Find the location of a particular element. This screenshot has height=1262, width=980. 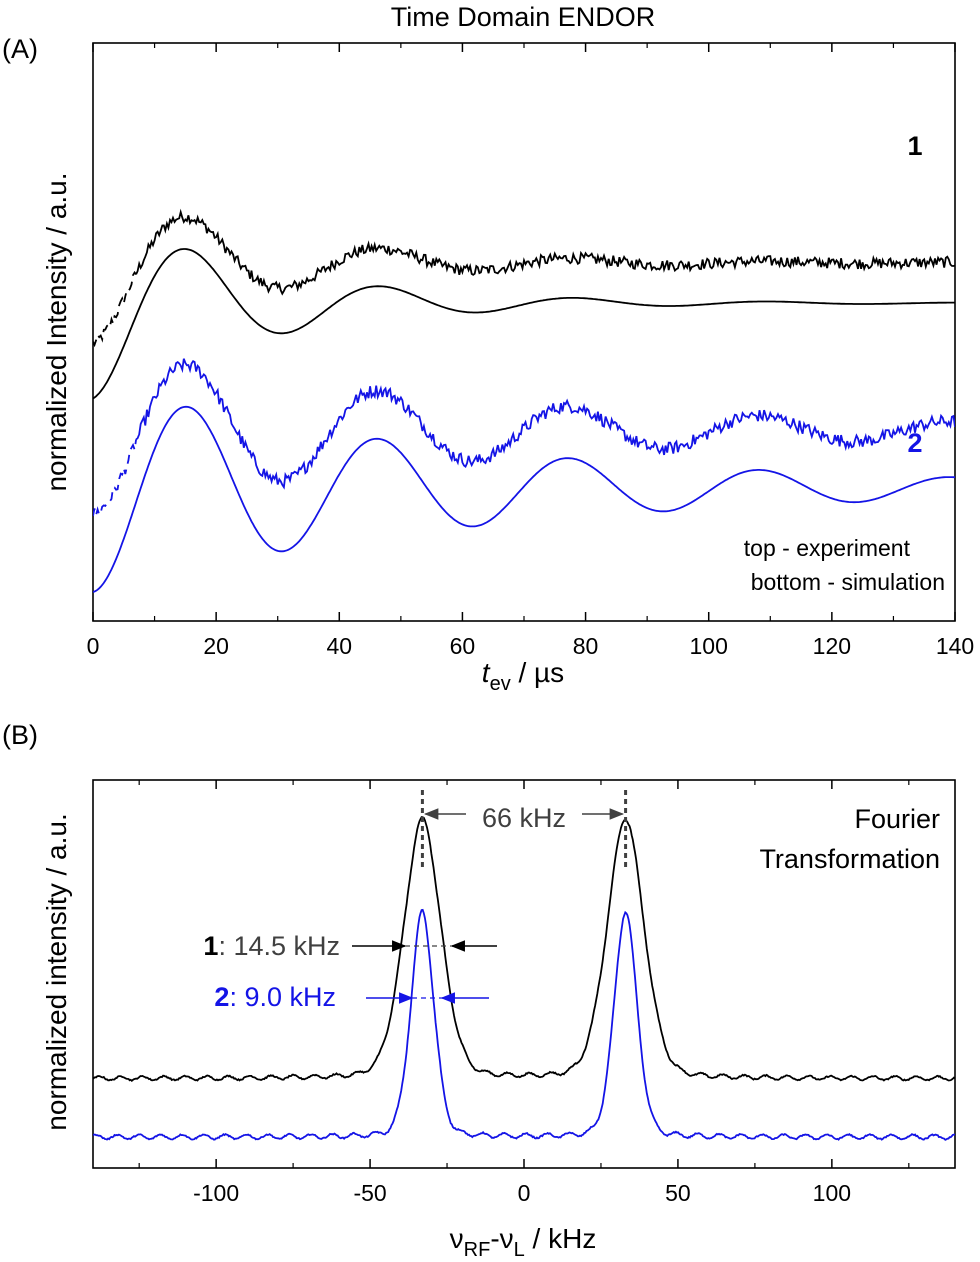

panel-a-y-axis-label: normalized Intensity / a.u. is located at coordinates (56, 331).